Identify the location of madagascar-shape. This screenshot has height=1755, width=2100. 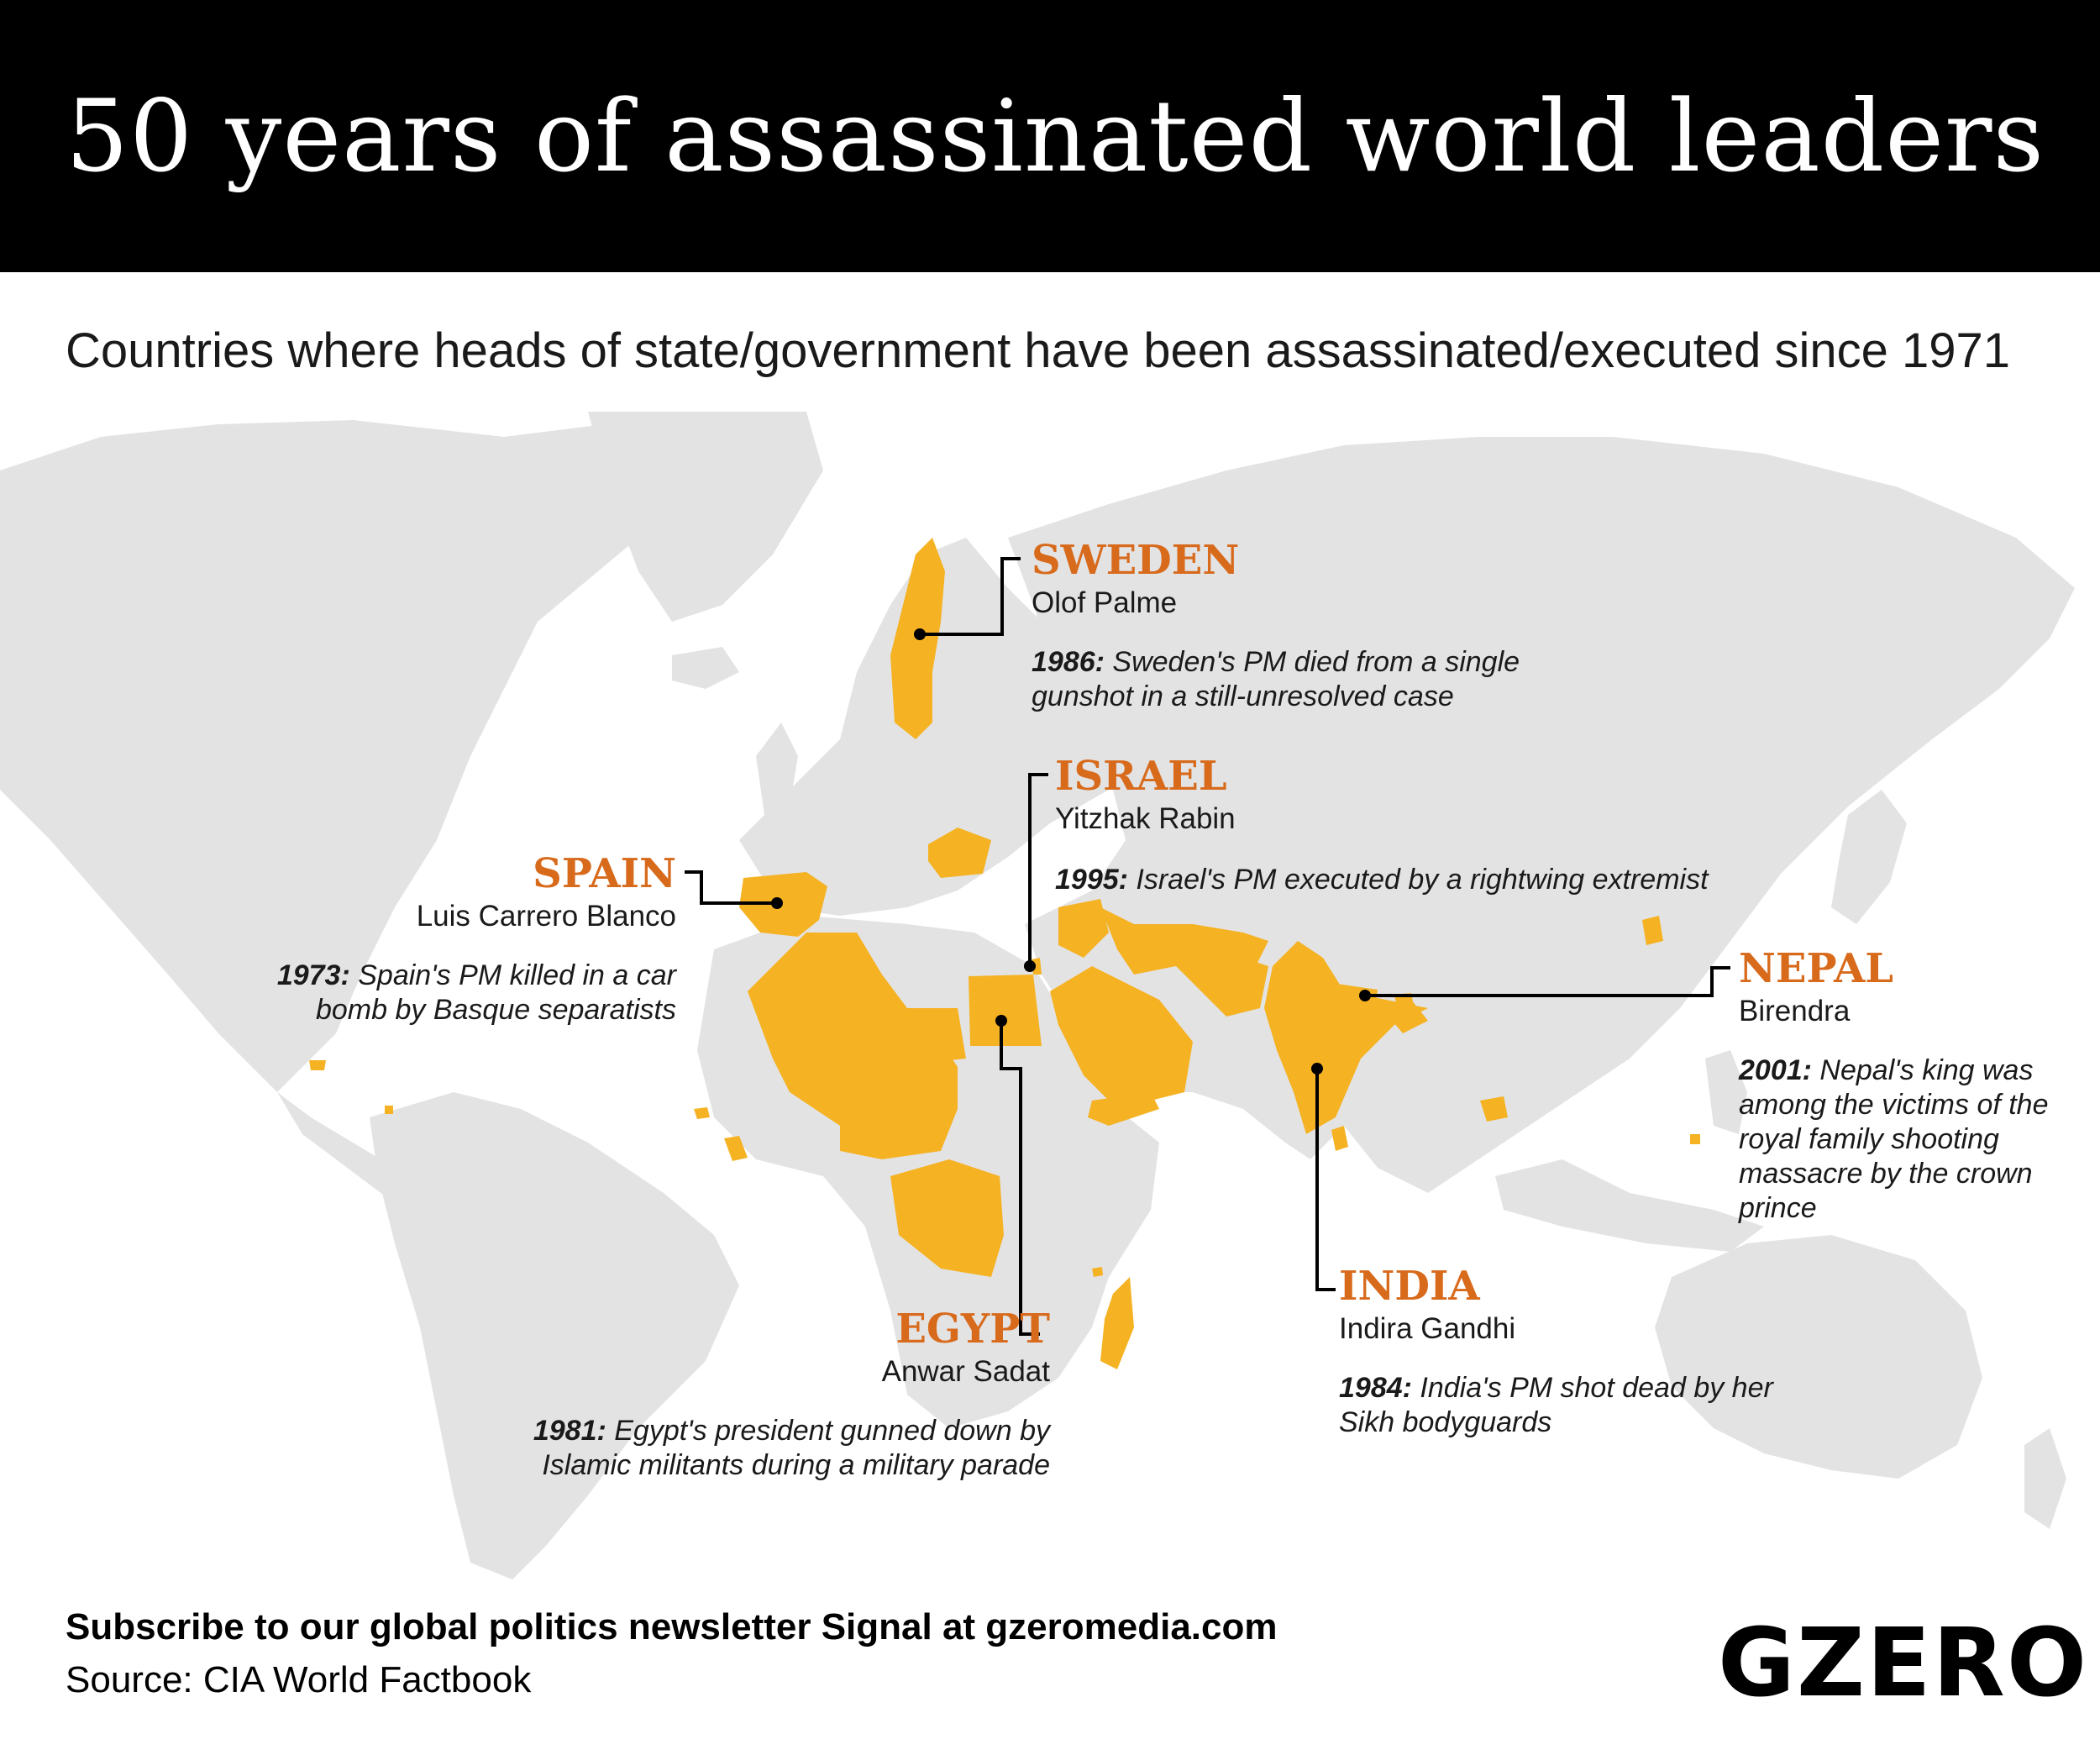
(1117, 1323).